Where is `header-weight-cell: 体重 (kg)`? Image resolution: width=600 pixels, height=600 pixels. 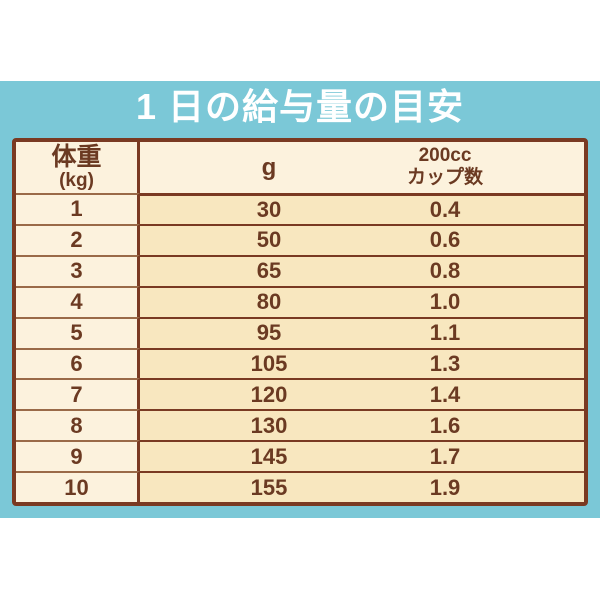
header-weight-cell: 体重 (kg) is located at coordinates (78, 167).